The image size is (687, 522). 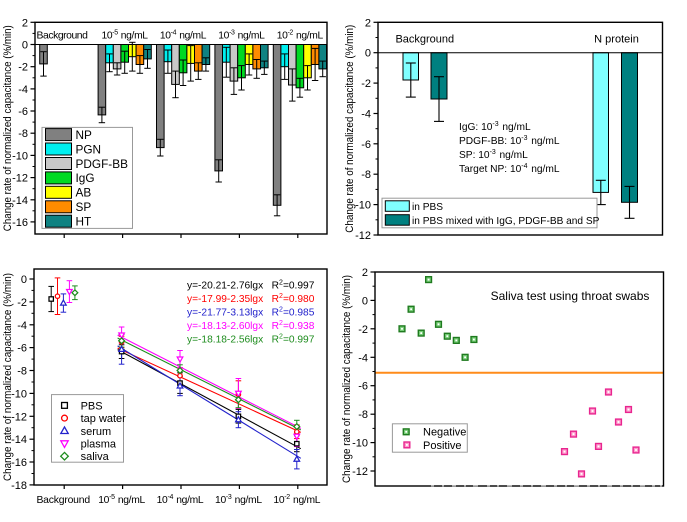 I want to click on svg-text: saliva, so click(x=95, y=457).